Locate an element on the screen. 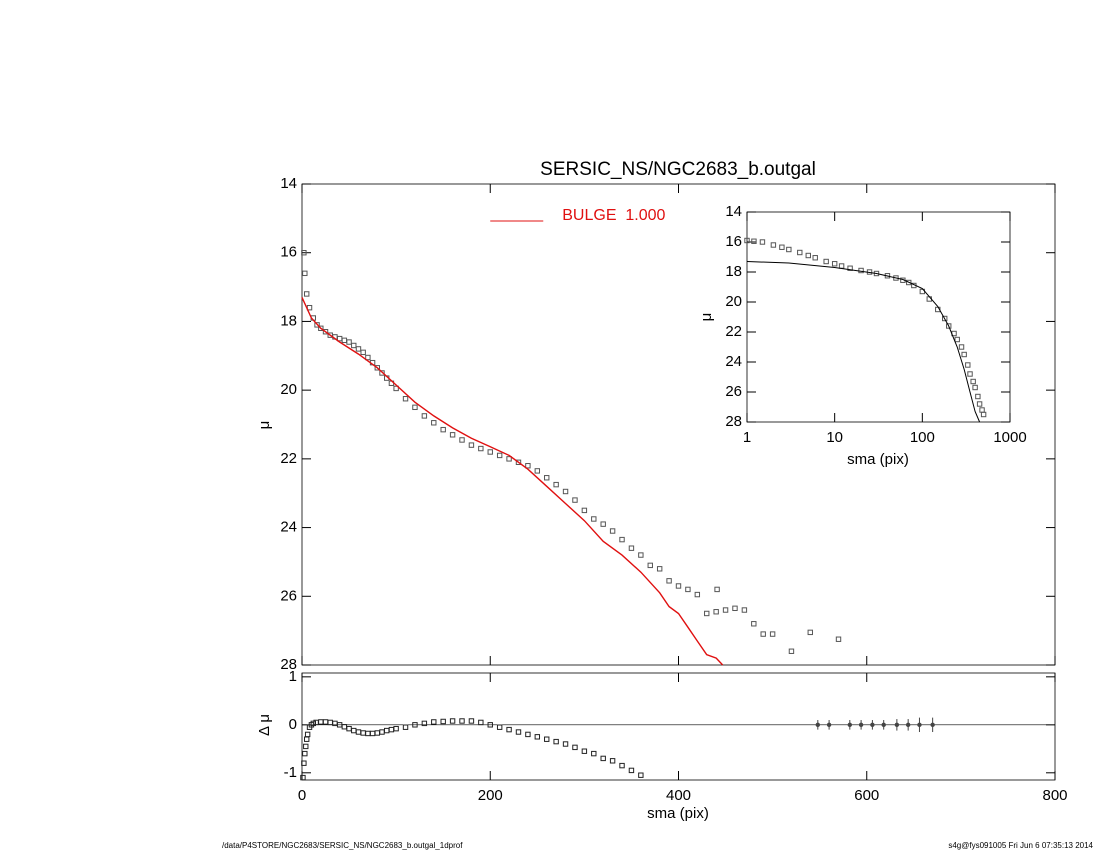 This screenshot has height=850, width=1100. x-tick-label: 100 is located at coordinates (922, 437).